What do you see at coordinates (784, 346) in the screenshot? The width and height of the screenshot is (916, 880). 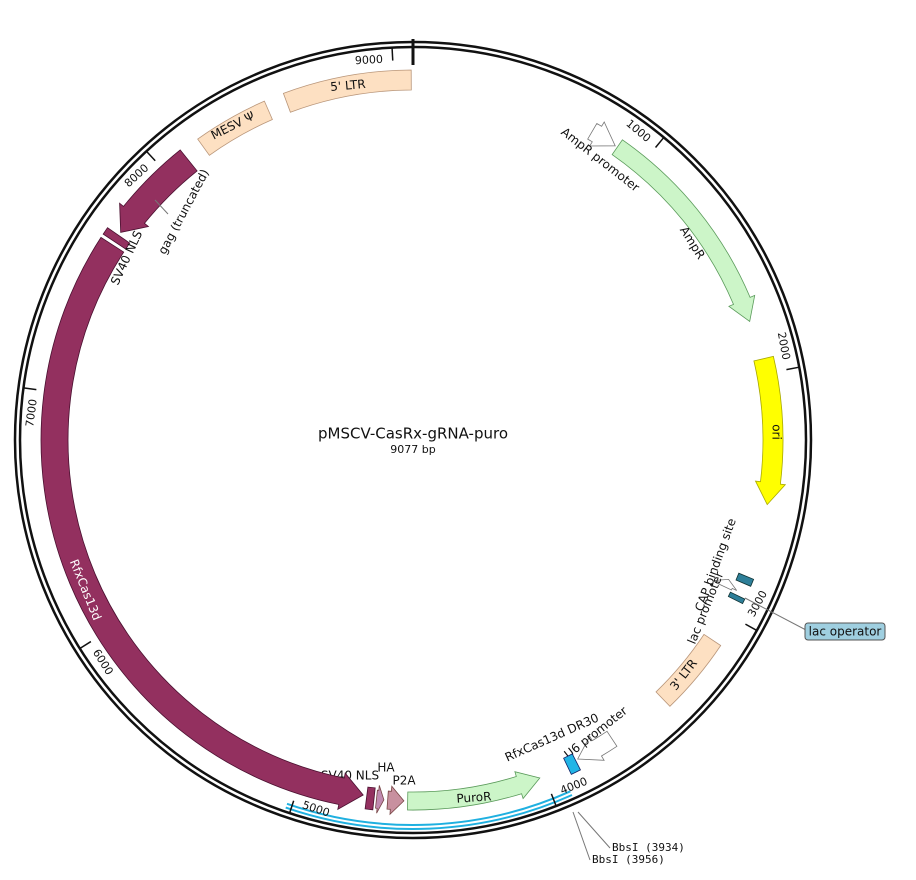 I see `tick-label: 2000` at bounding box center [784, 346].